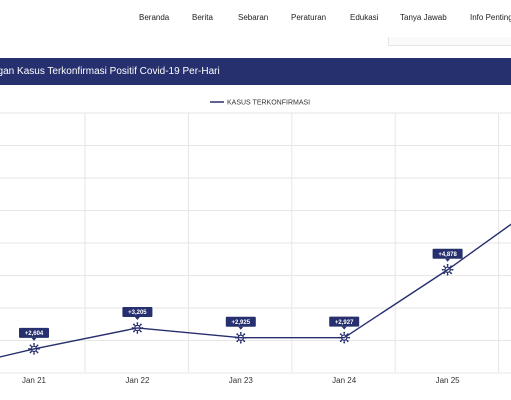  Describe the element at coordinates (423, 17) in the screenshot. I see `nav-tanya-jawab: Tanya Jawab` at that location.